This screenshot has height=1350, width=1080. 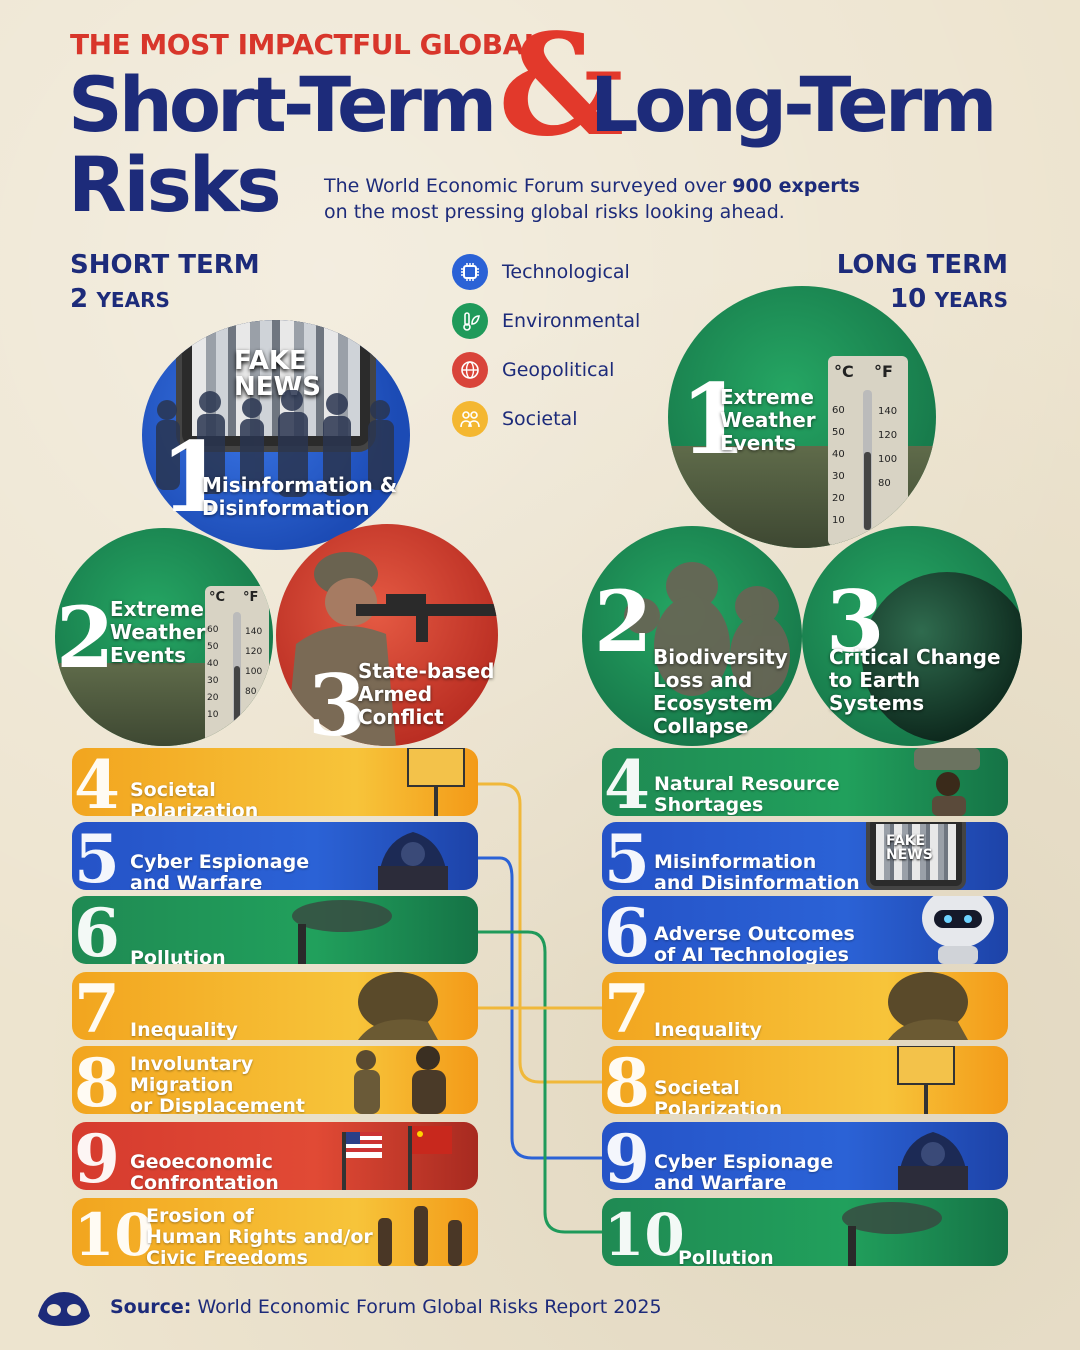 I want to click on label-line: Weather, so click(x=768, y=420).